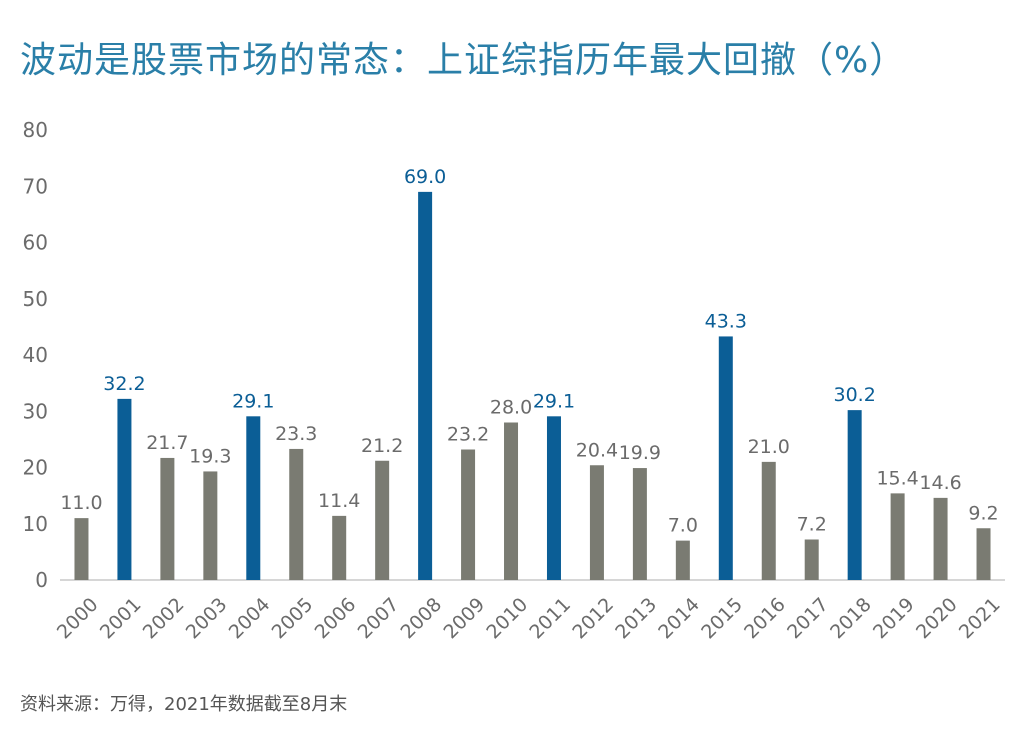 The image size is (1024, 731). What do you see at coordinates (35, 186) in the screenshot?
I see `y-tick-label: 70` at bounding box center [35, 186].